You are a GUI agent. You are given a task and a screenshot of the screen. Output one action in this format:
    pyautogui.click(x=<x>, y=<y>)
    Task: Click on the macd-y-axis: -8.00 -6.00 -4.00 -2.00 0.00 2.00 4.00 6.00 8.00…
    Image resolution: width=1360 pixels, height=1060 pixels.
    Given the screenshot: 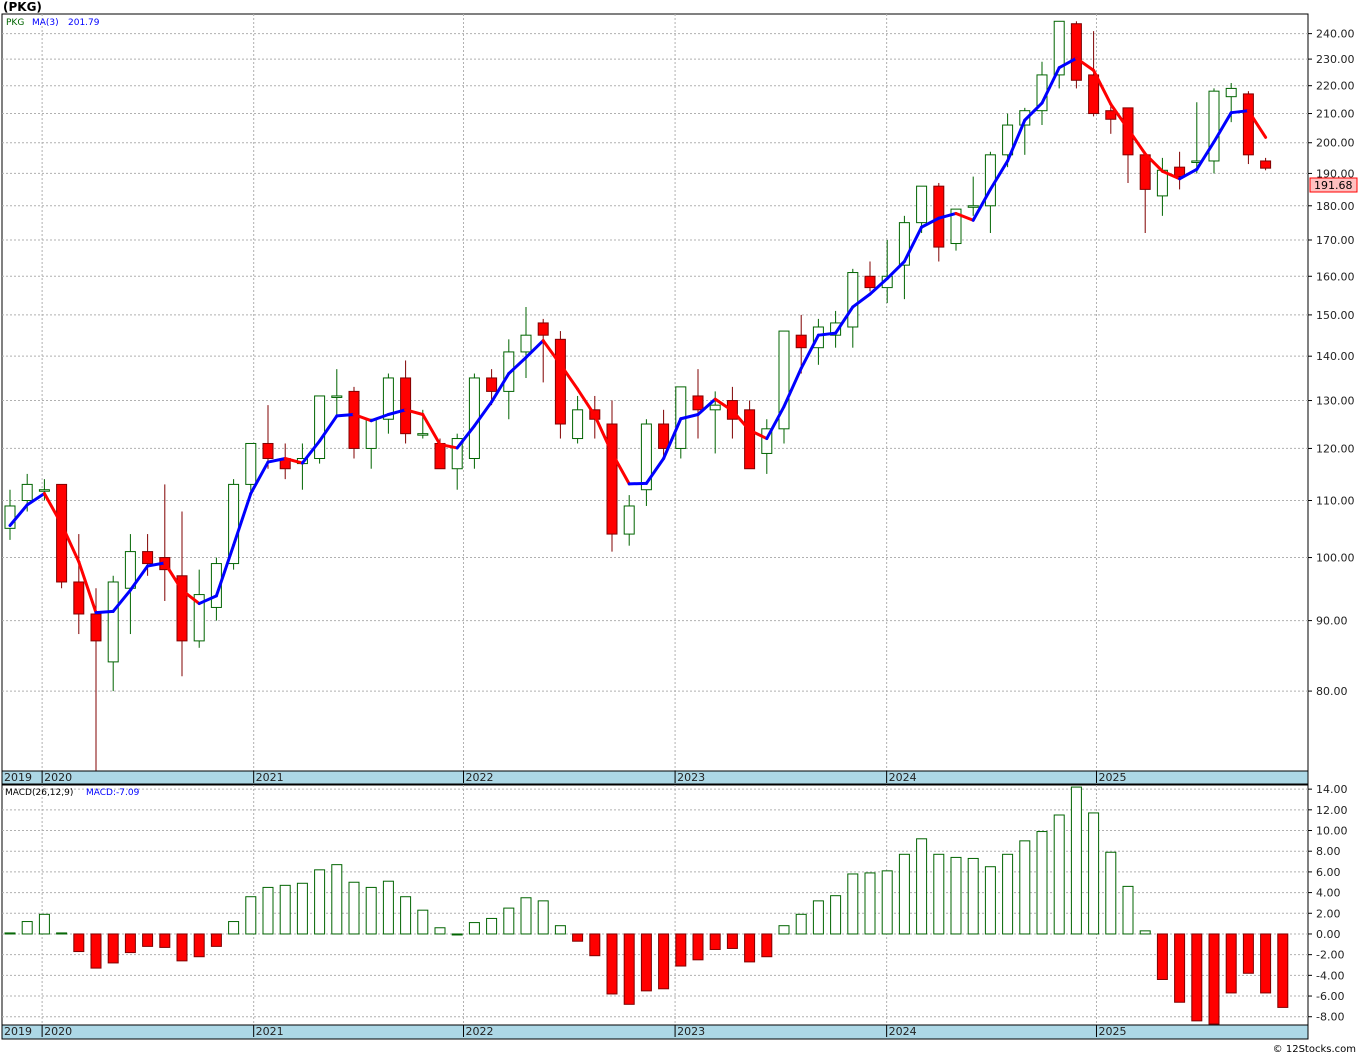 What is the action you would take?
    pyautogui.click(x=1328, y=903)
    